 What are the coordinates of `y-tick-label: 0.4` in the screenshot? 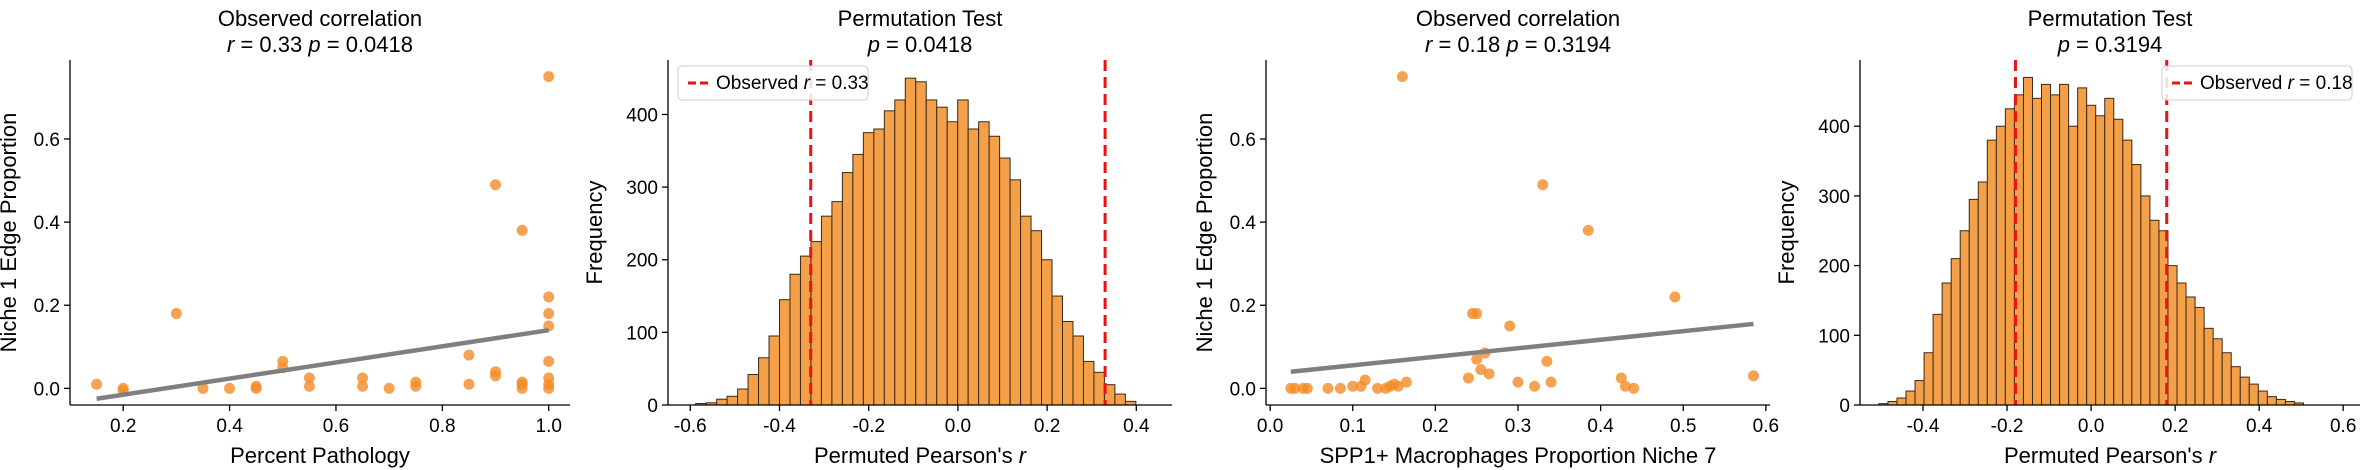 It's located at (1243, 223).